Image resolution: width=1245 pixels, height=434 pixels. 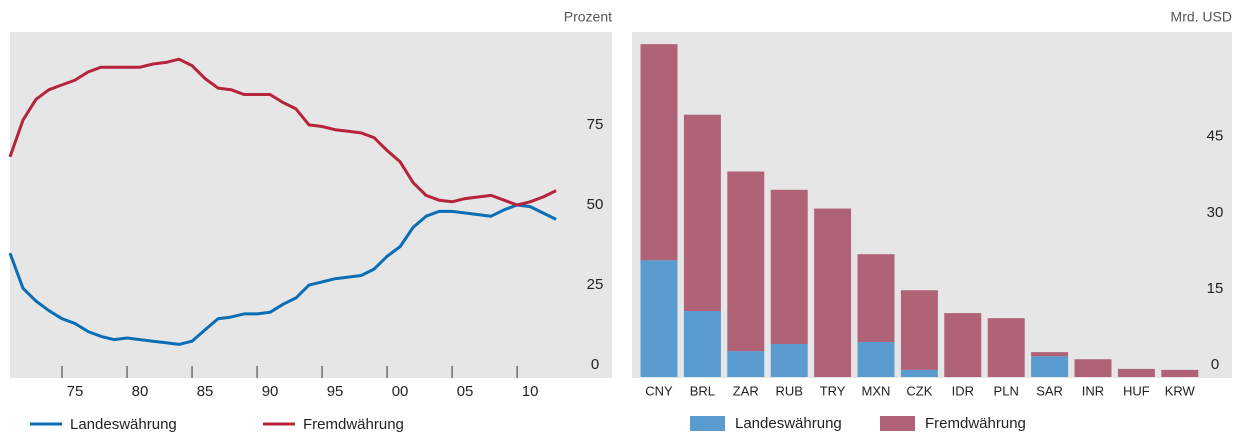 I want to click on unit-label: Mrd. USD, so click(x=1201, y=17).